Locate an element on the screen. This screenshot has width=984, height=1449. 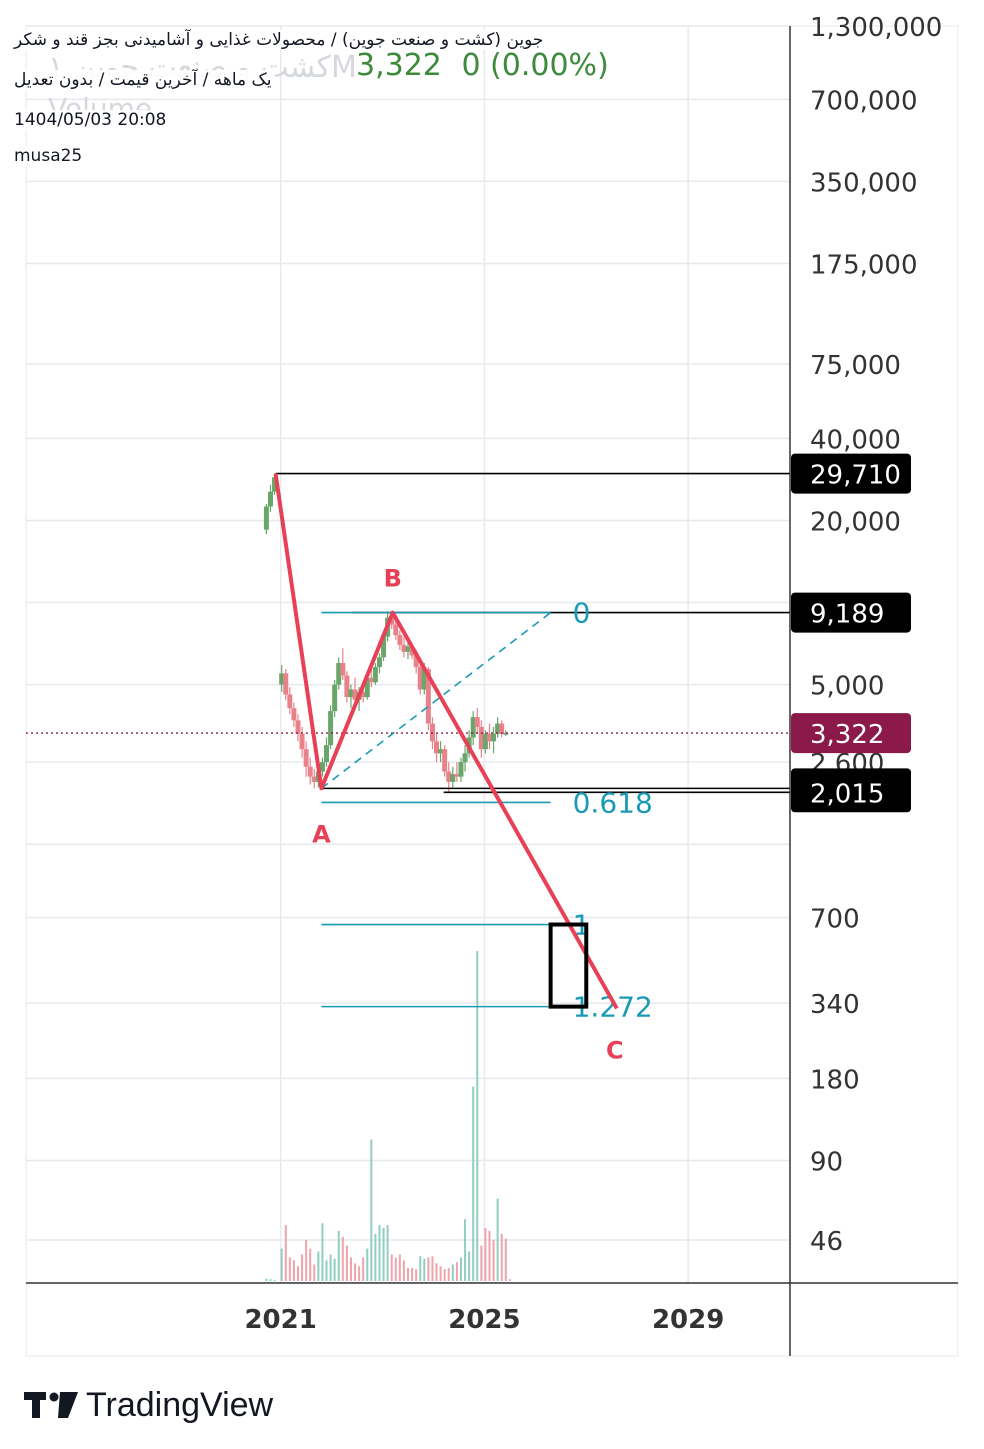
y-tick-label: 180 is located at coordinates (835, 1080).